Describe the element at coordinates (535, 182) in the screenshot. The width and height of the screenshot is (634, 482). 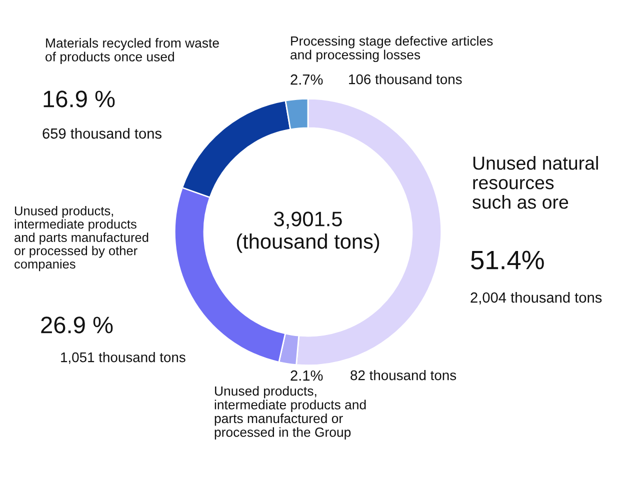
I see `slice-label: Unused natural resources such as ore` at that location.